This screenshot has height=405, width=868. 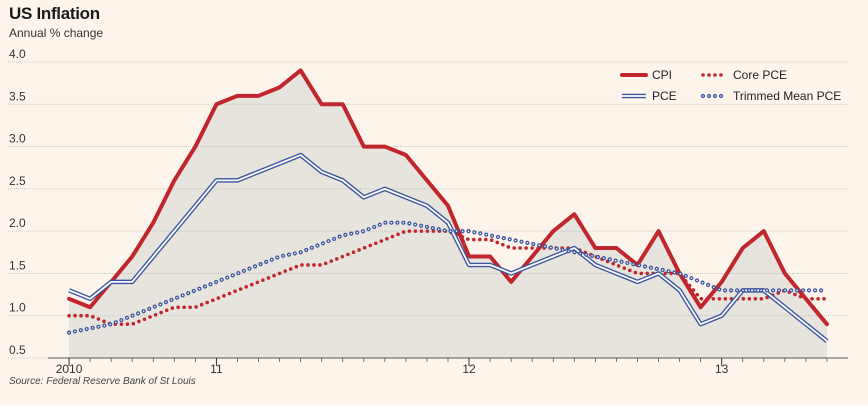 What do you see at coordinates (469, 369) in the screenshot?
I see `x-tick-label: 12` at bounding box center [469, 369].